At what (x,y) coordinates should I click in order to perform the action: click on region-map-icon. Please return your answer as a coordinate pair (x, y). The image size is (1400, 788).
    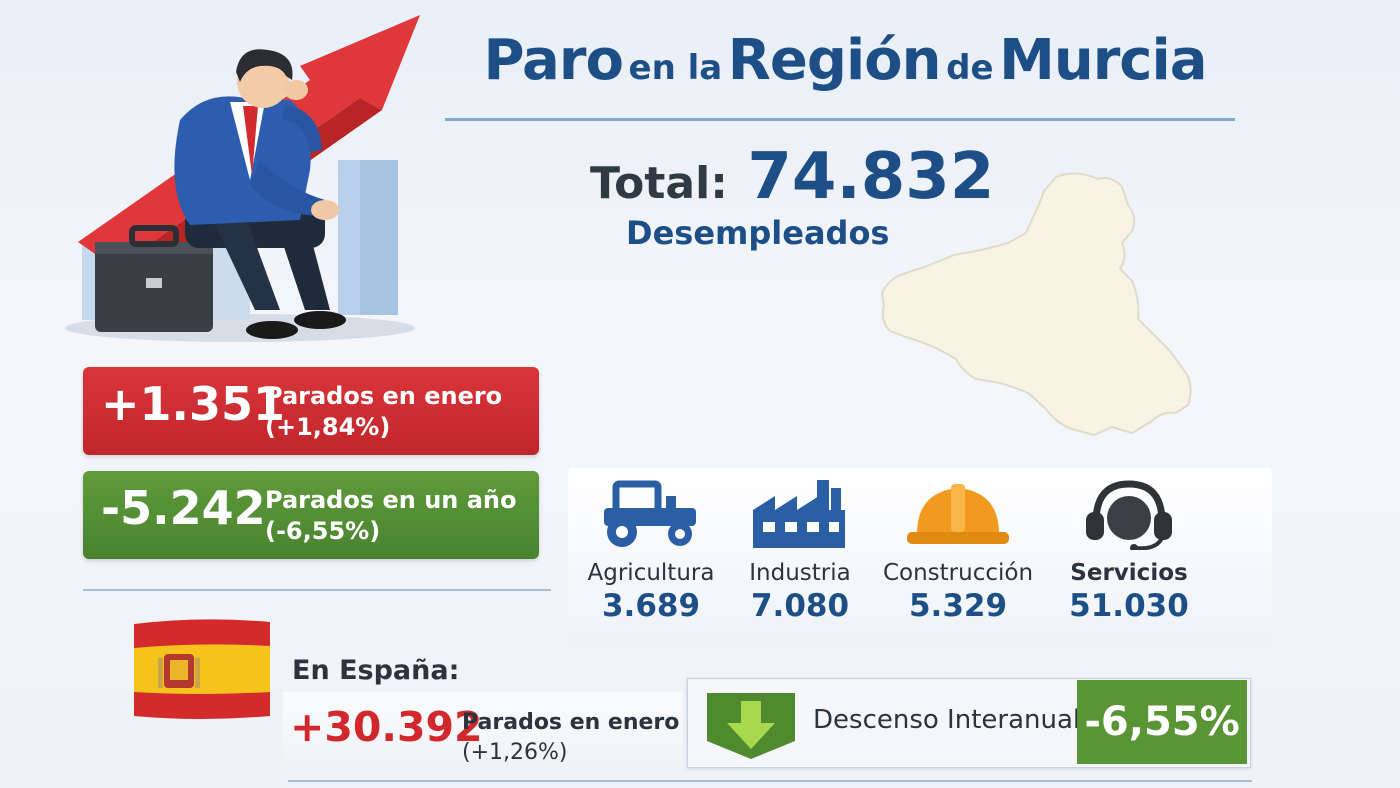
    Looking at the image, I should click on (1036, 304).